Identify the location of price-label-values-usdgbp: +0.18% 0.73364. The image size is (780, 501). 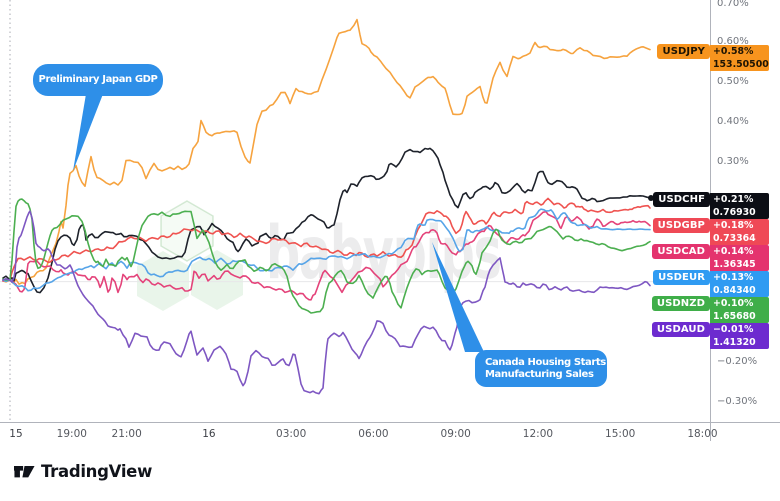
(739, 232).